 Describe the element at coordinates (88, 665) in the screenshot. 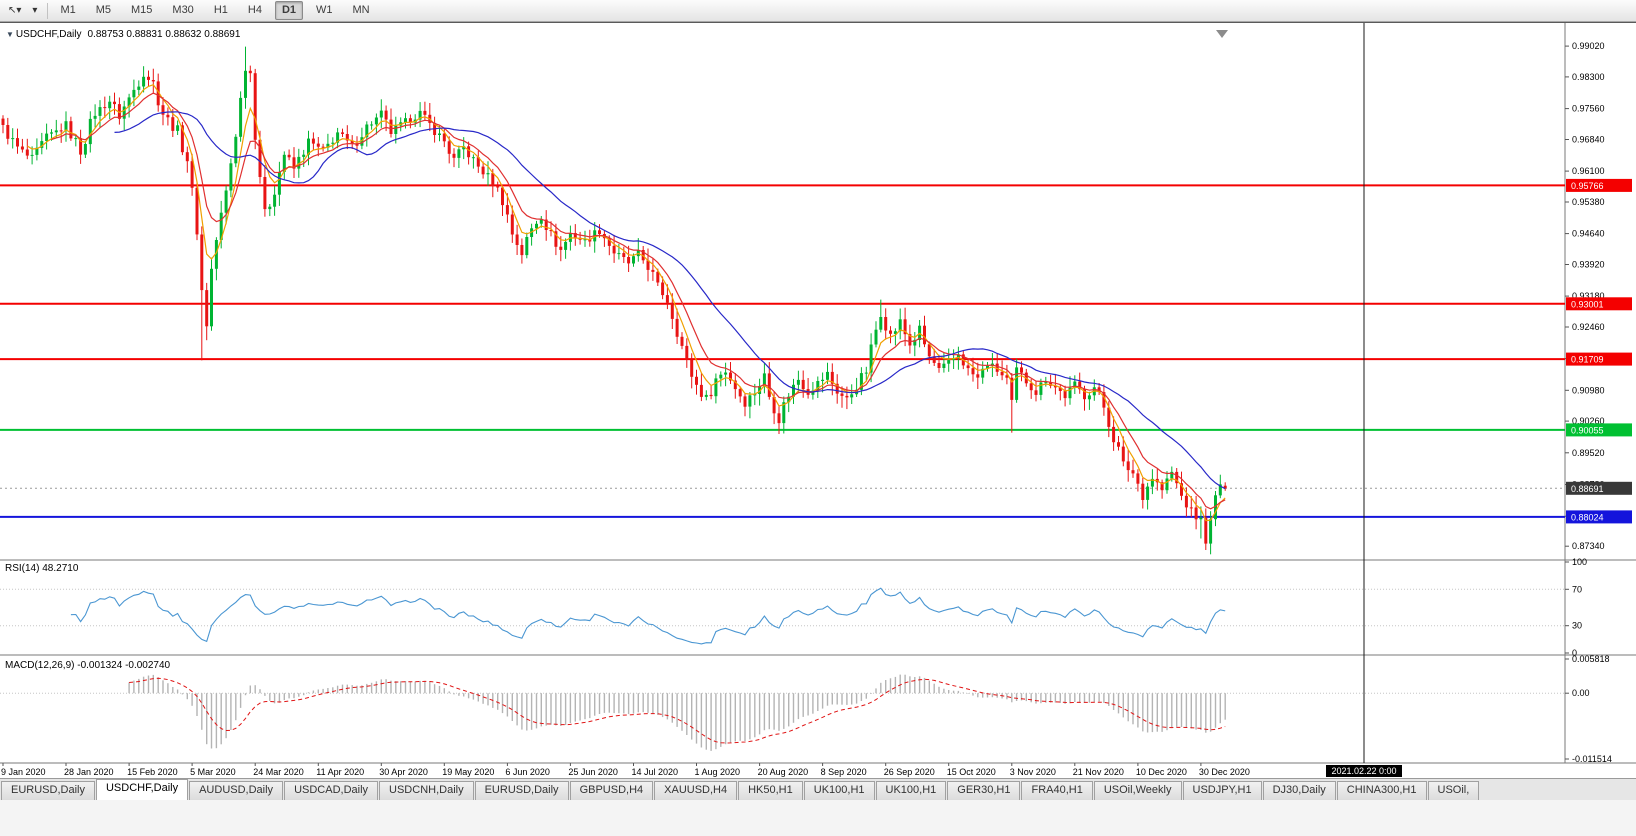

I see `macd-indicator-label: MACD(12,26,9) -0.001324 -0.002740` at that location.